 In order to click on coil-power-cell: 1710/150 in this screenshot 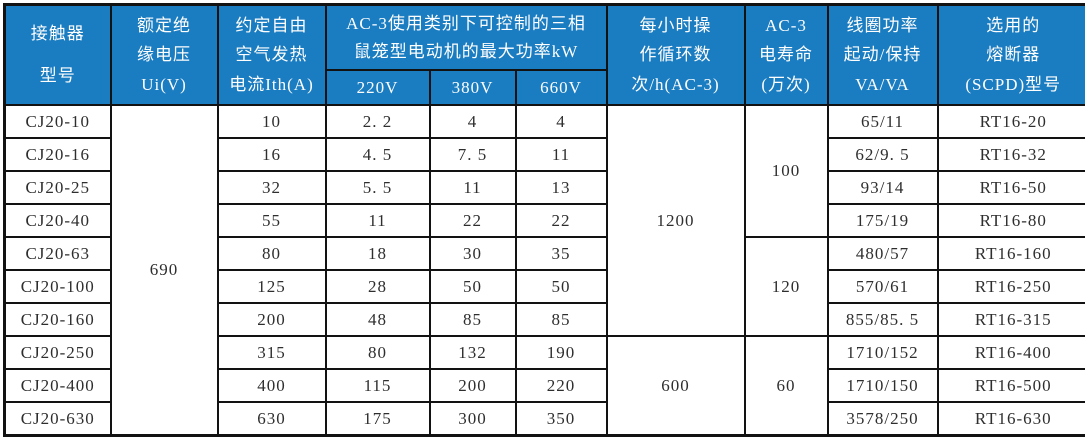, I will do `click(882, 385)`.